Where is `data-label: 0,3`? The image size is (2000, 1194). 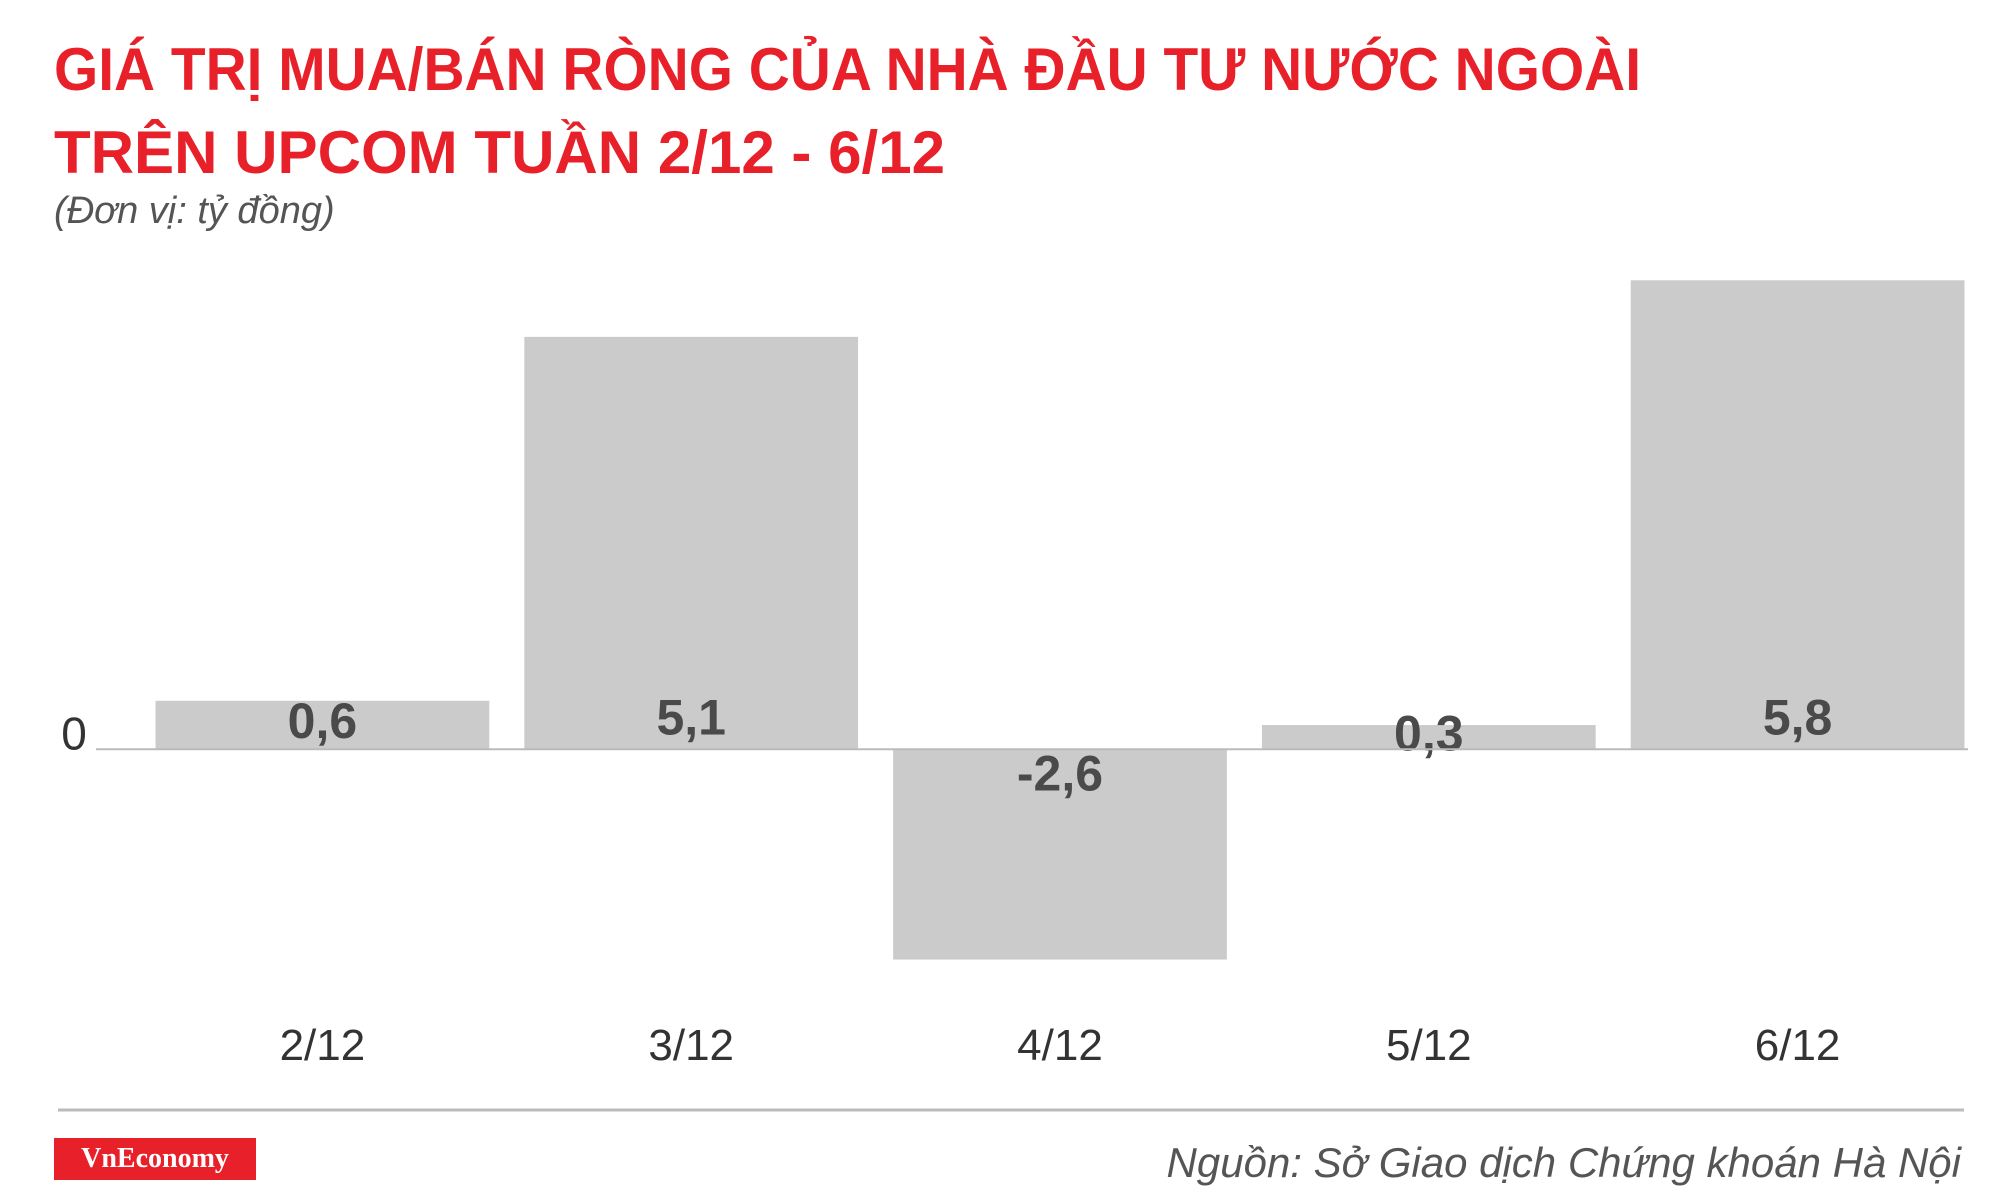 data-label: 0,3 is located at coordinates (1429, 733).